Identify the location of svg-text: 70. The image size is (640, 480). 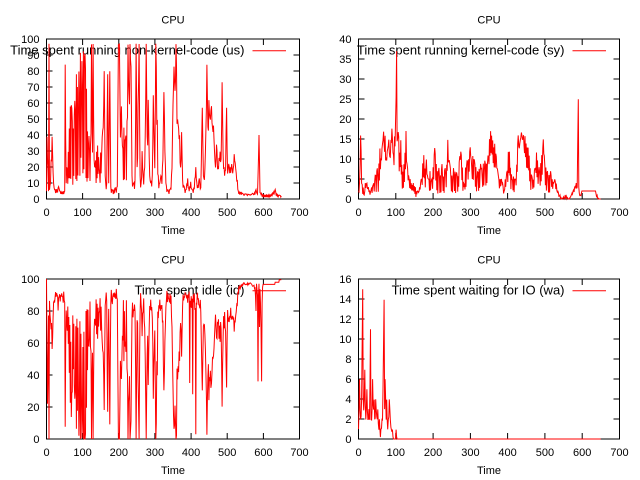
(33, 88).